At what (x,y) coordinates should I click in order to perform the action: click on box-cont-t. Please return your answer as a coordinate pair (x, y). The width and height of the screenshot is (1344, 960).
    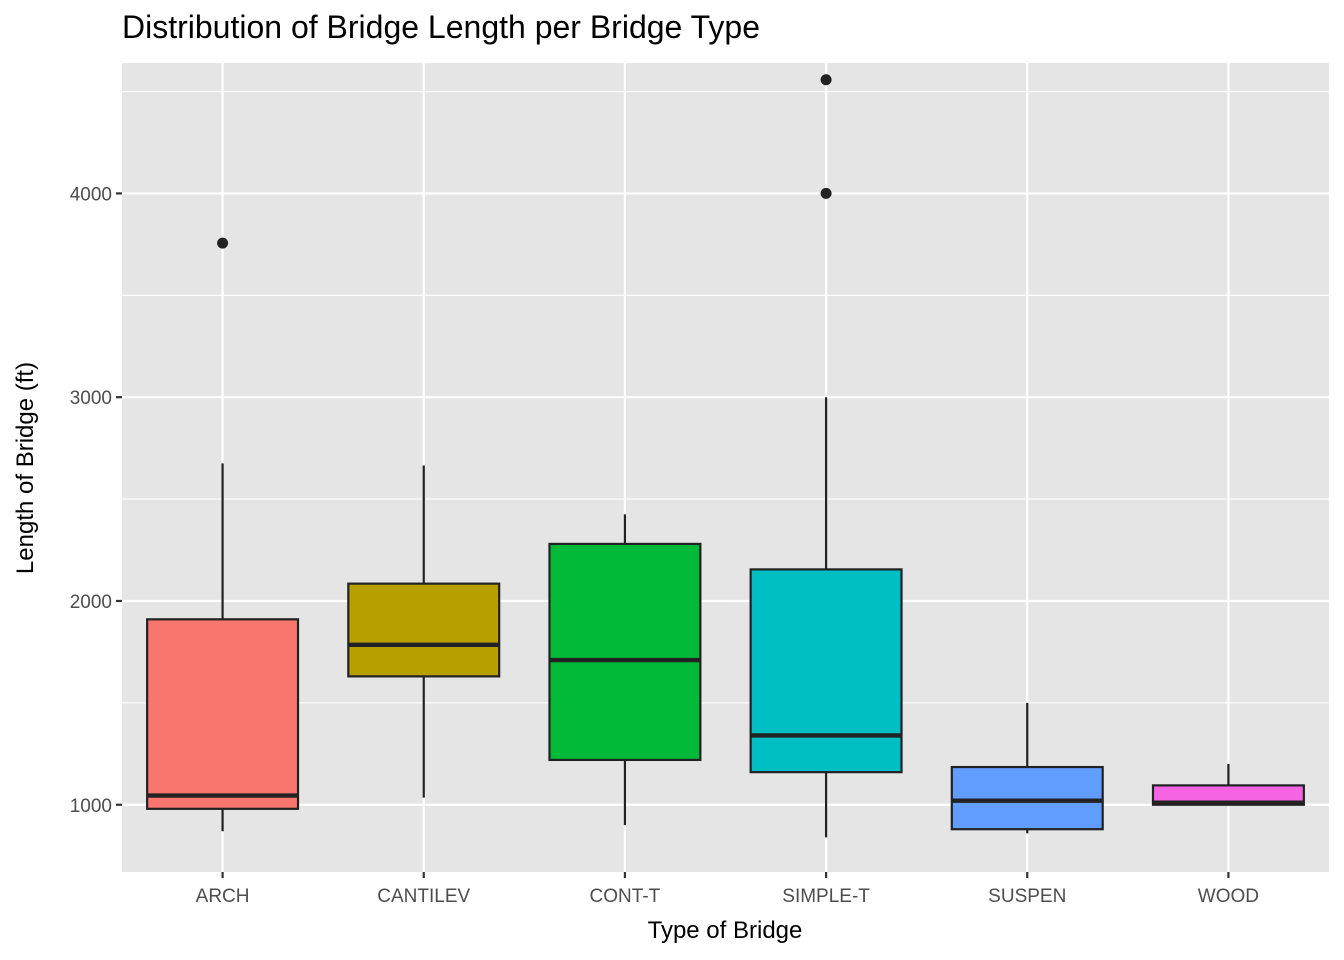
    Looking at the image, I should click on (625, 670).